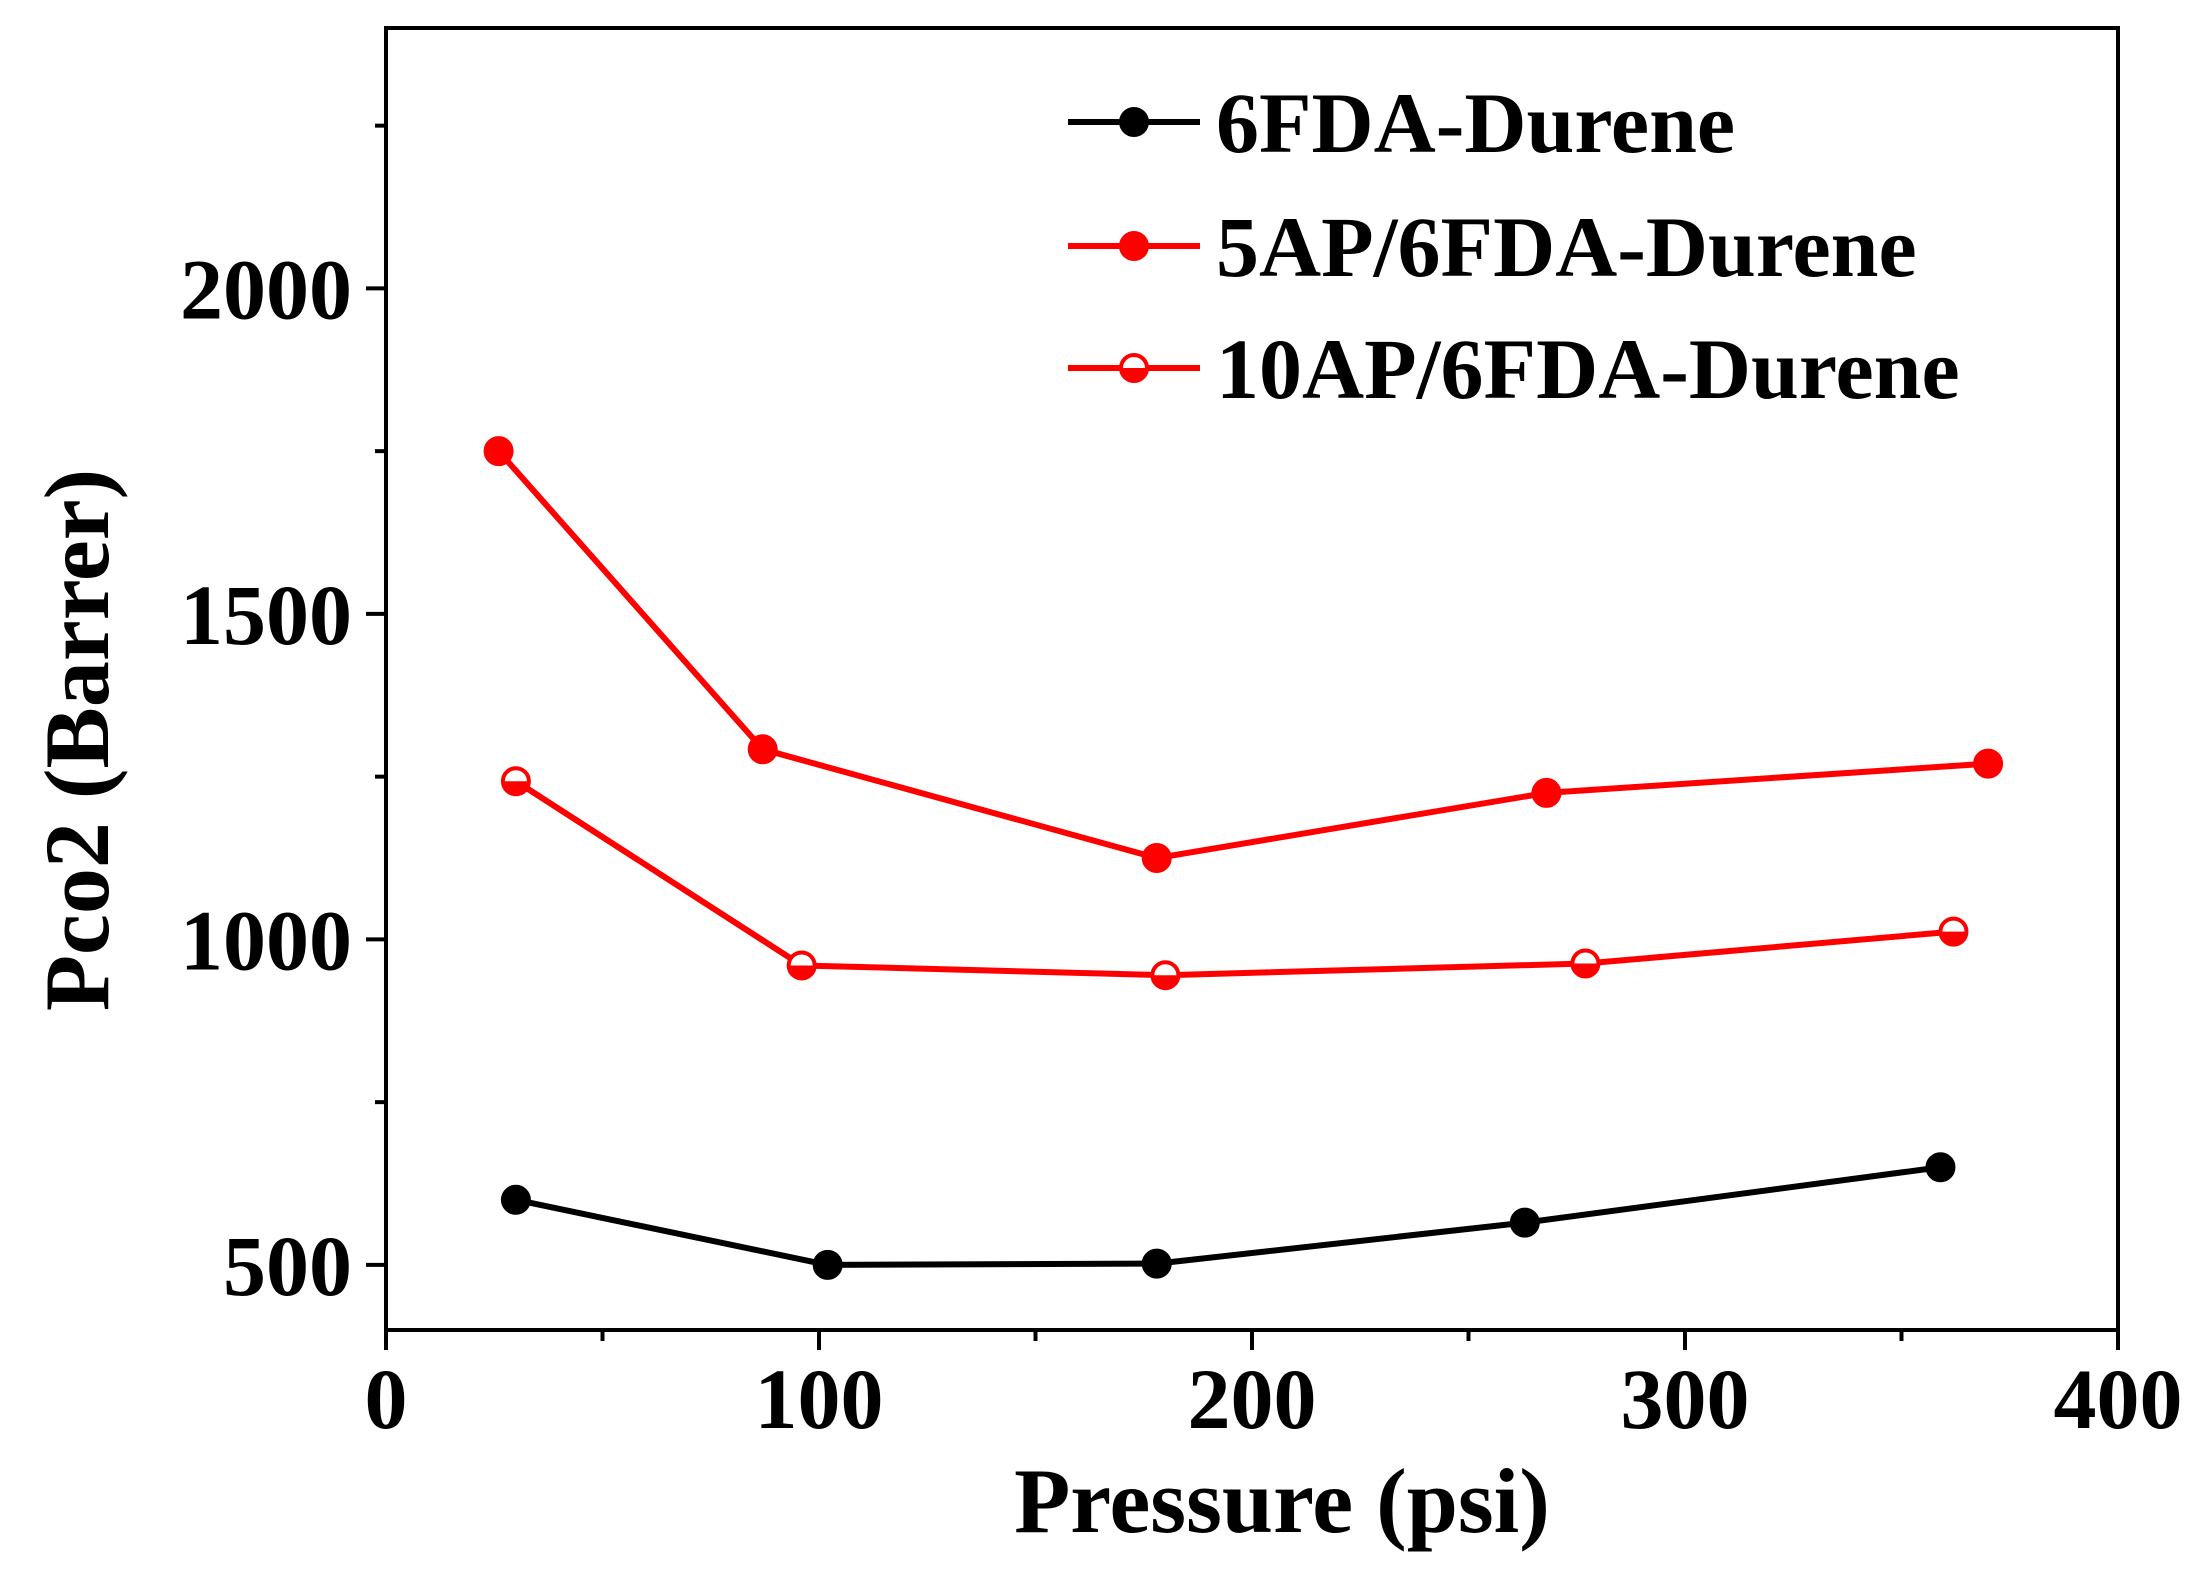 The image size is (2204, 1587). I want to click on legend-label: 6FDA-Durene, so click(1475, 123).